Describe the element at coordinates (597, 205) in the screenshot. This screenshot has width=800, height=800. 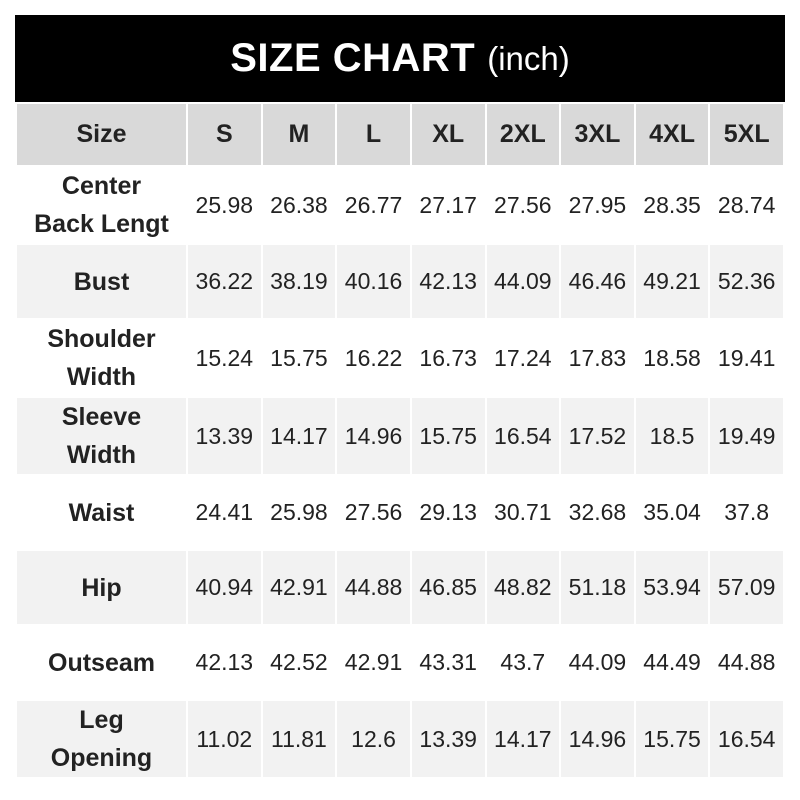
I see `measurement-cell: 27.95` at that location.